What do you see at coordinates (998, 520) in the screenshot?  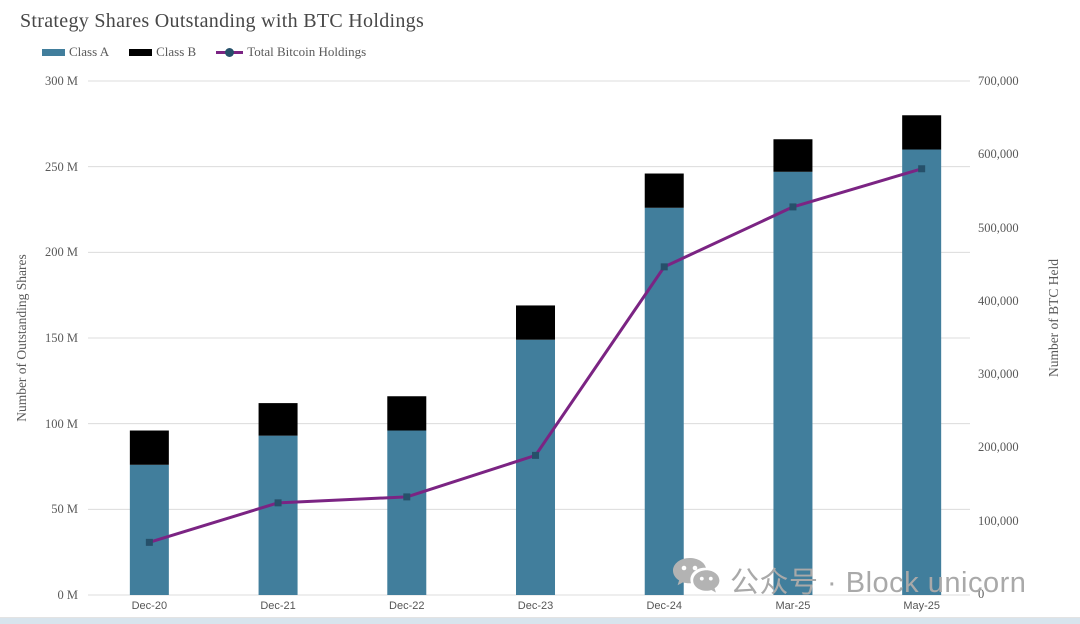 I see `right-axis-tick: 100,000` at bounding box center [998, 520].